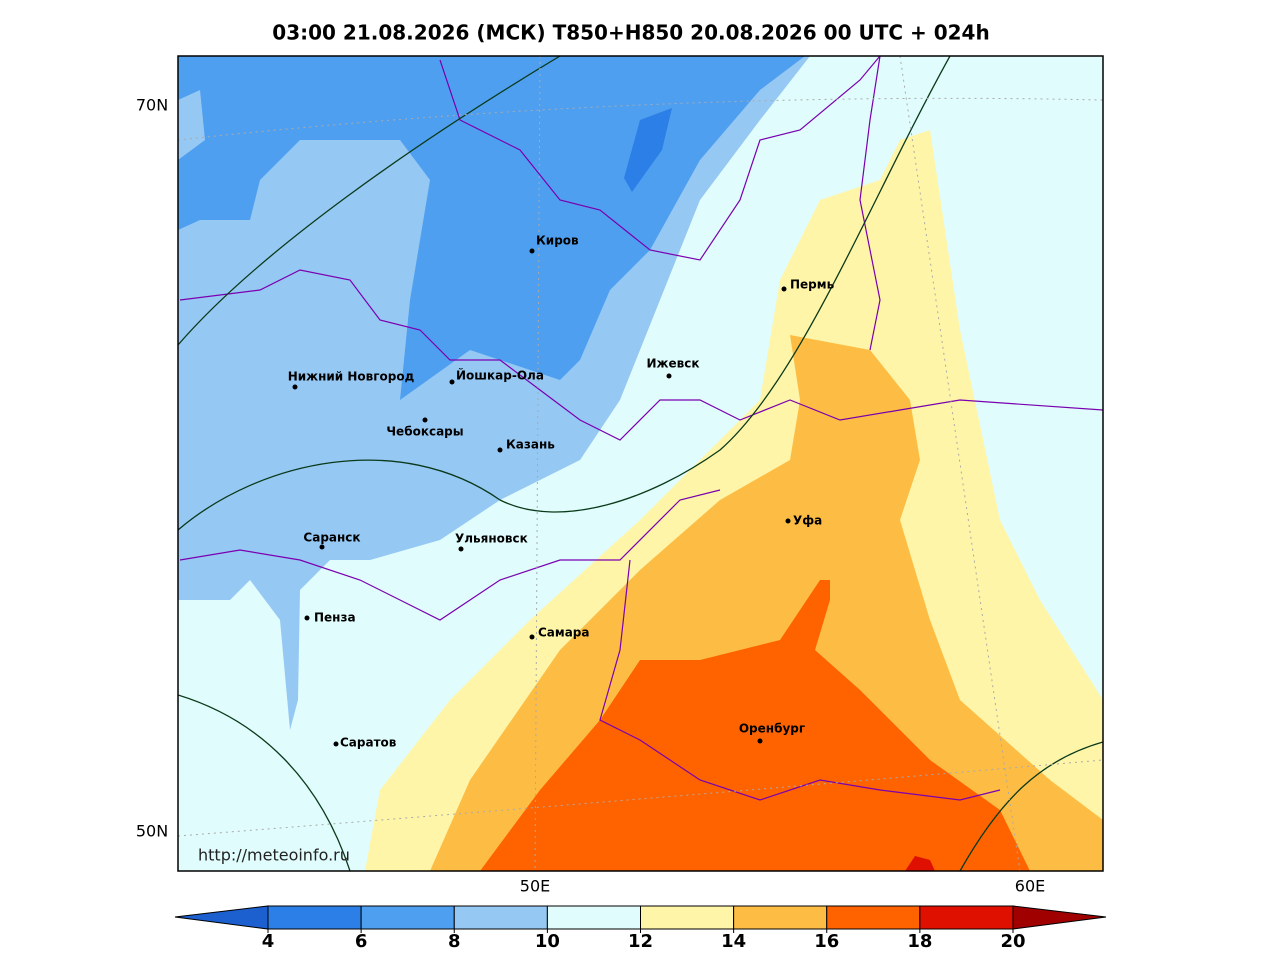 The image size is (1281, 963). I want to click on city-label: Самара, so click(564, 633).